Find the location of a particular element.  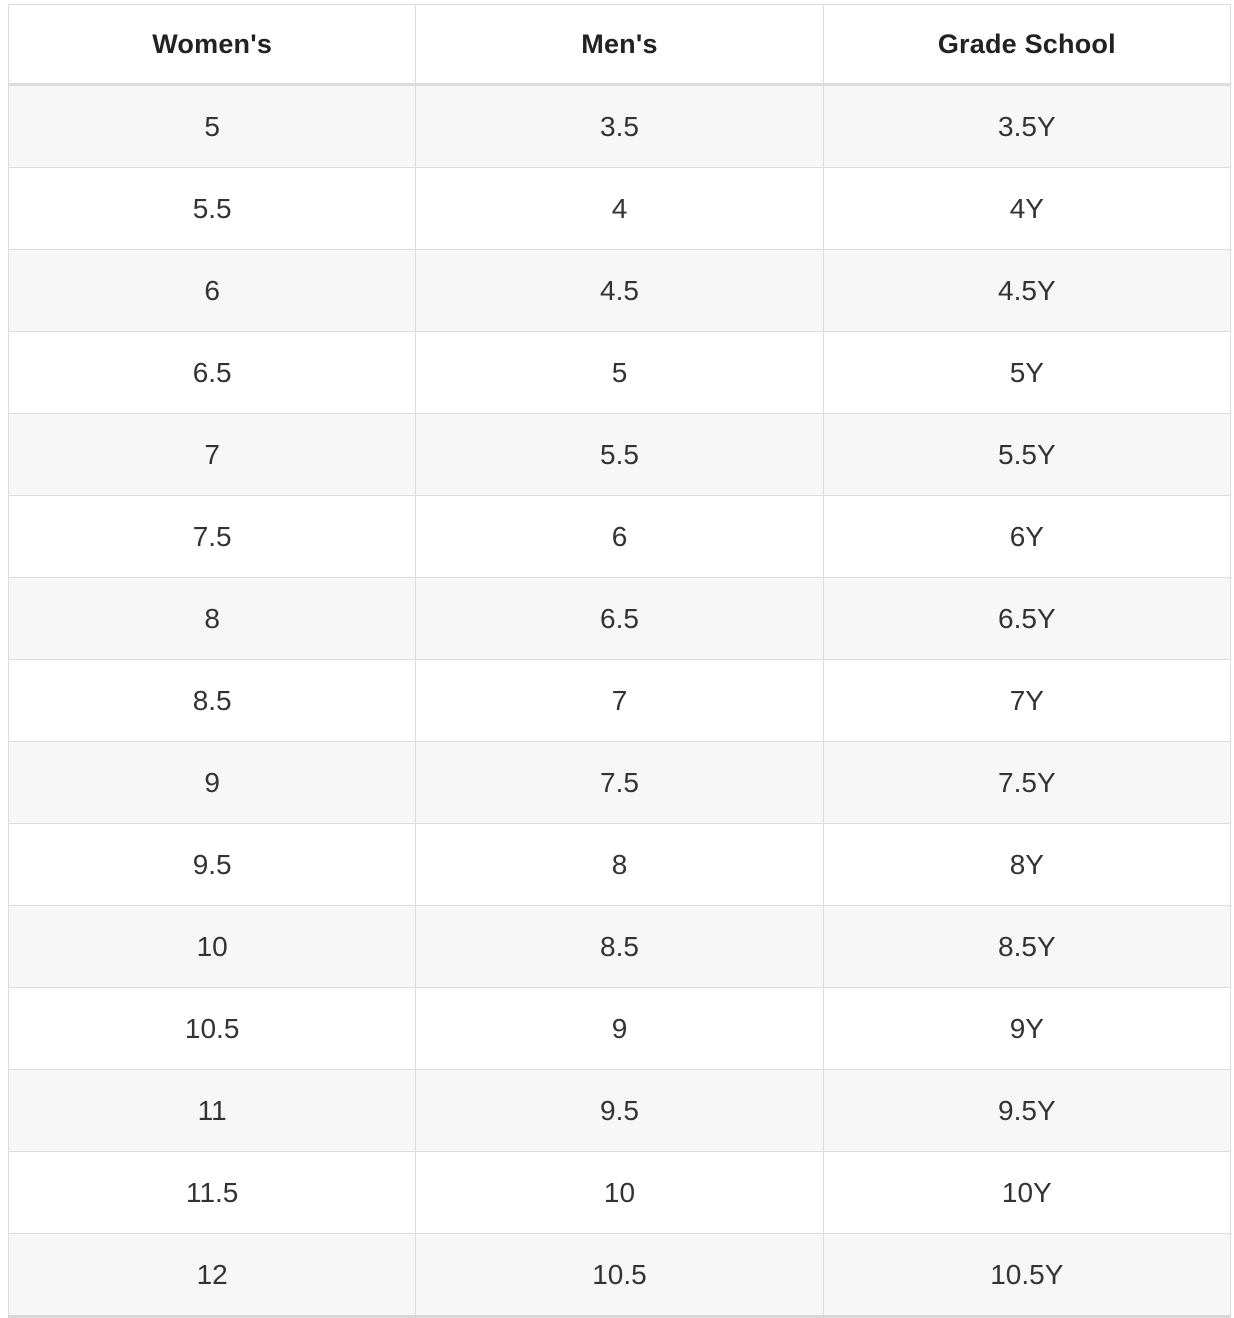

column-header-mens: Men's is located at coordinates (619, 45).